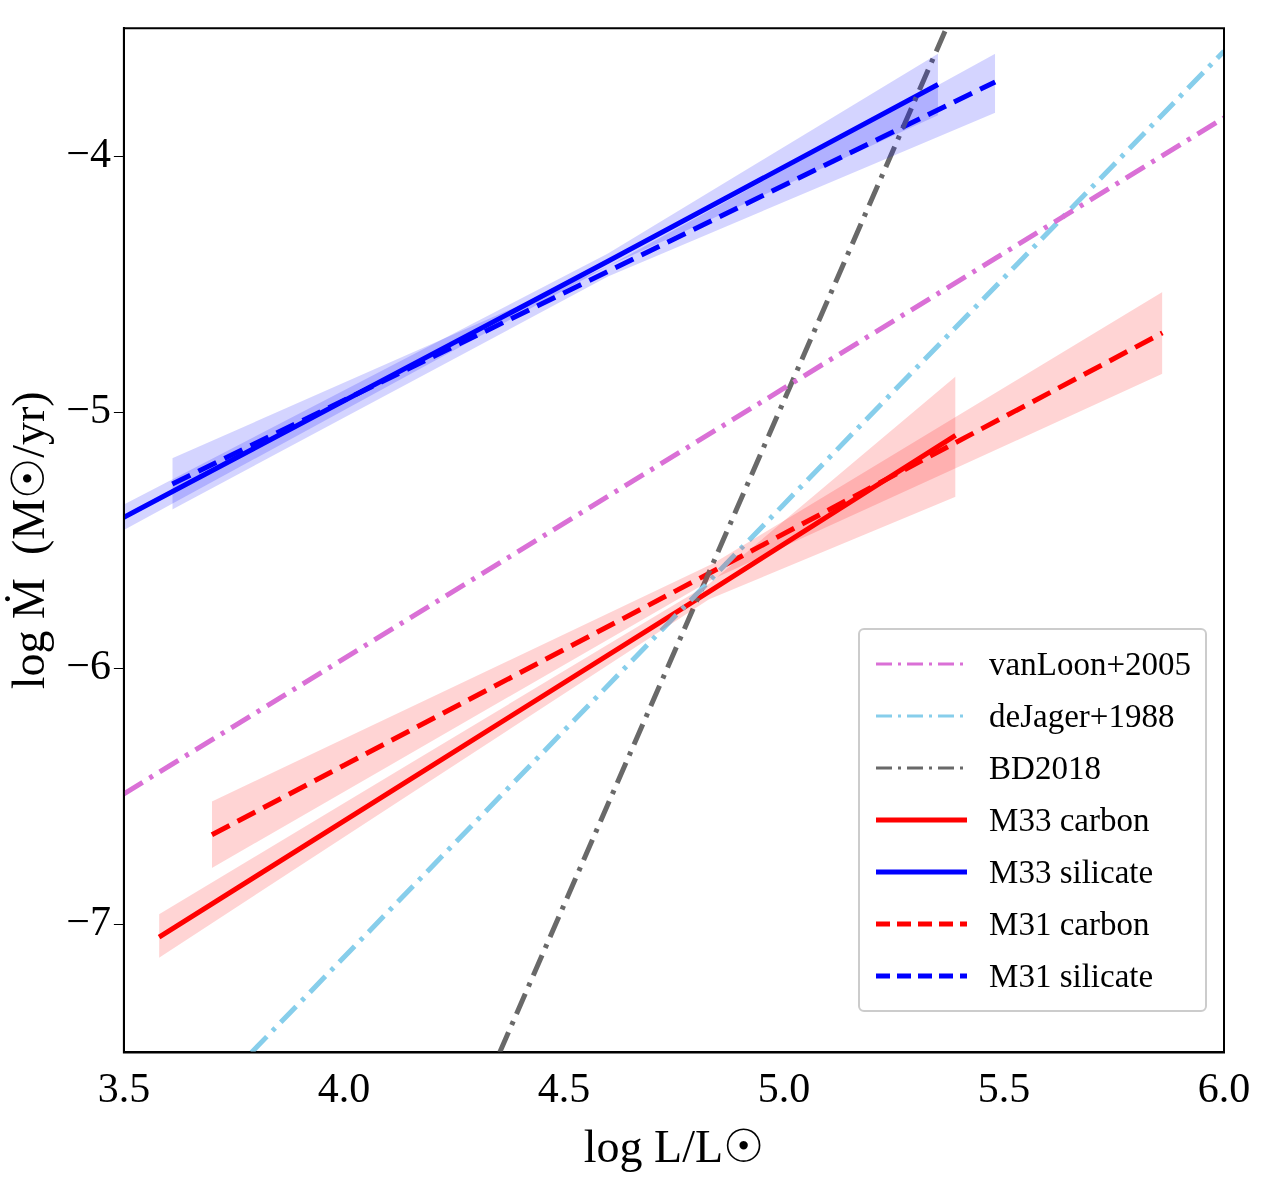 This screenshot has height=1182, width=1269. Describe the element at coordinates (1069, 820) in the screenshot. I see `legend-label: M33 carbon` at that location.